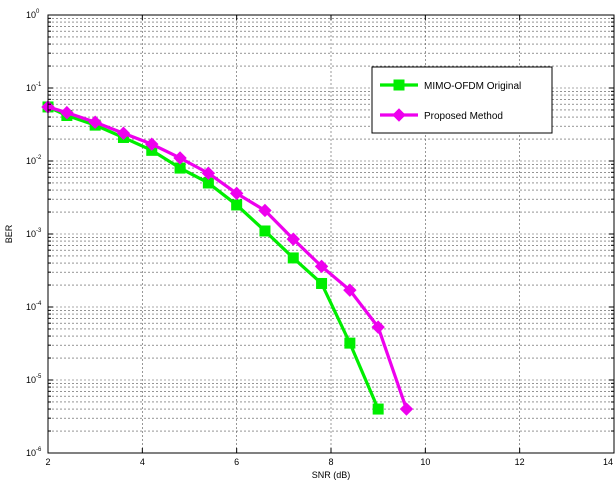  Describe the element at coordinates (608, 462) in the screenshot. I see `x-tick-label: 14` at that location.